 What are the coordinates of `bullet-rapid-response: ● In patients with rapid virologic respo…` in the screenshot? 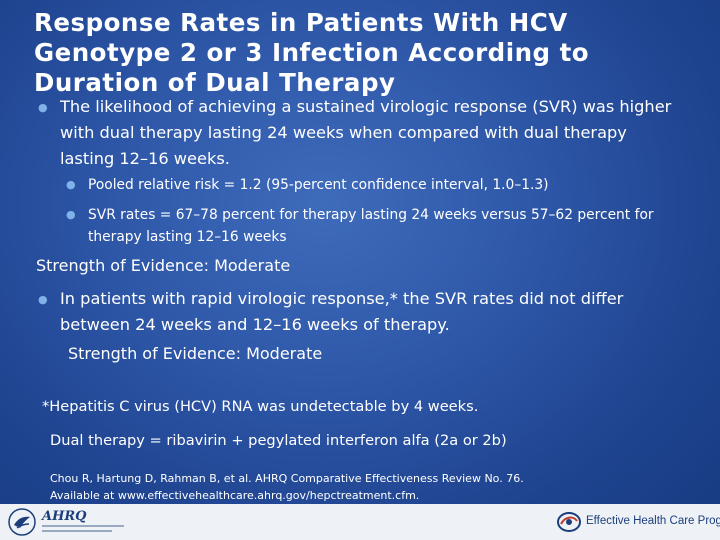 It's located at (358, 312).